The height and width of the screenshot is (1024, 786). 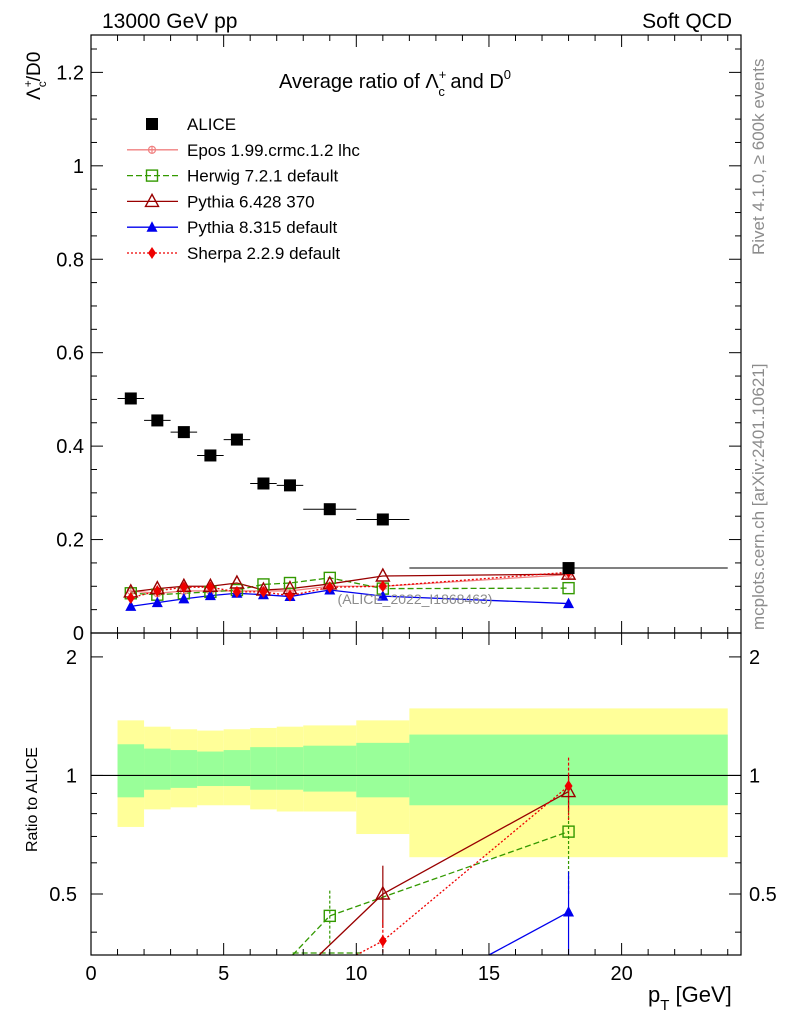 What do you see at coordinates (262, 227) in the screenshot?
I see `legend-pythia8-label: Pythia 8.315 default` at bounding box center [262, 227].